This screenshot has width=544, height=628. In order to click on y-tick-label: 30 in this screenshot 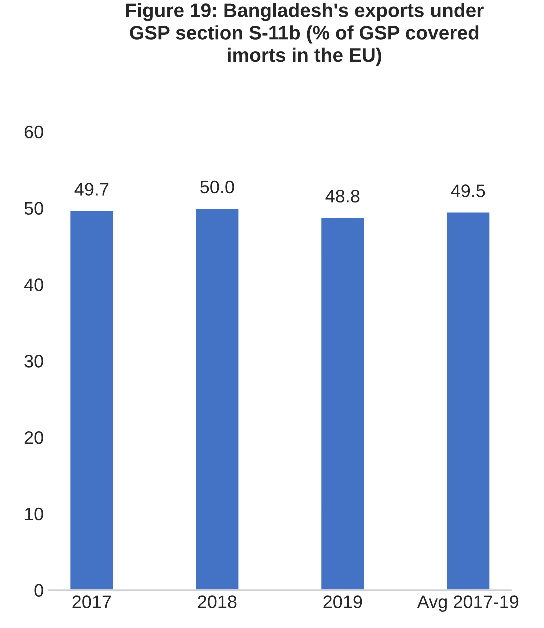, I will do `click(34, 361)`.